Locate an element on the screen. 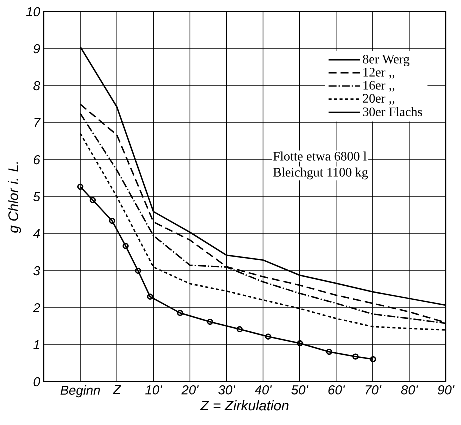  annotation: Flotte etwa 6800 l is located at coordinates (320, 156).